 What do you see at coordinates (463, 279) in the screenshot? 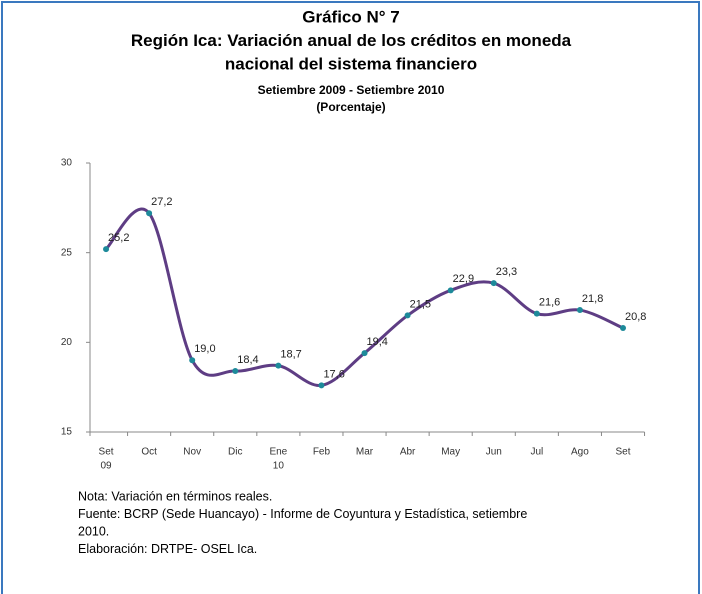
I see `value-label: 22,9` at bounding box center [463, 279].